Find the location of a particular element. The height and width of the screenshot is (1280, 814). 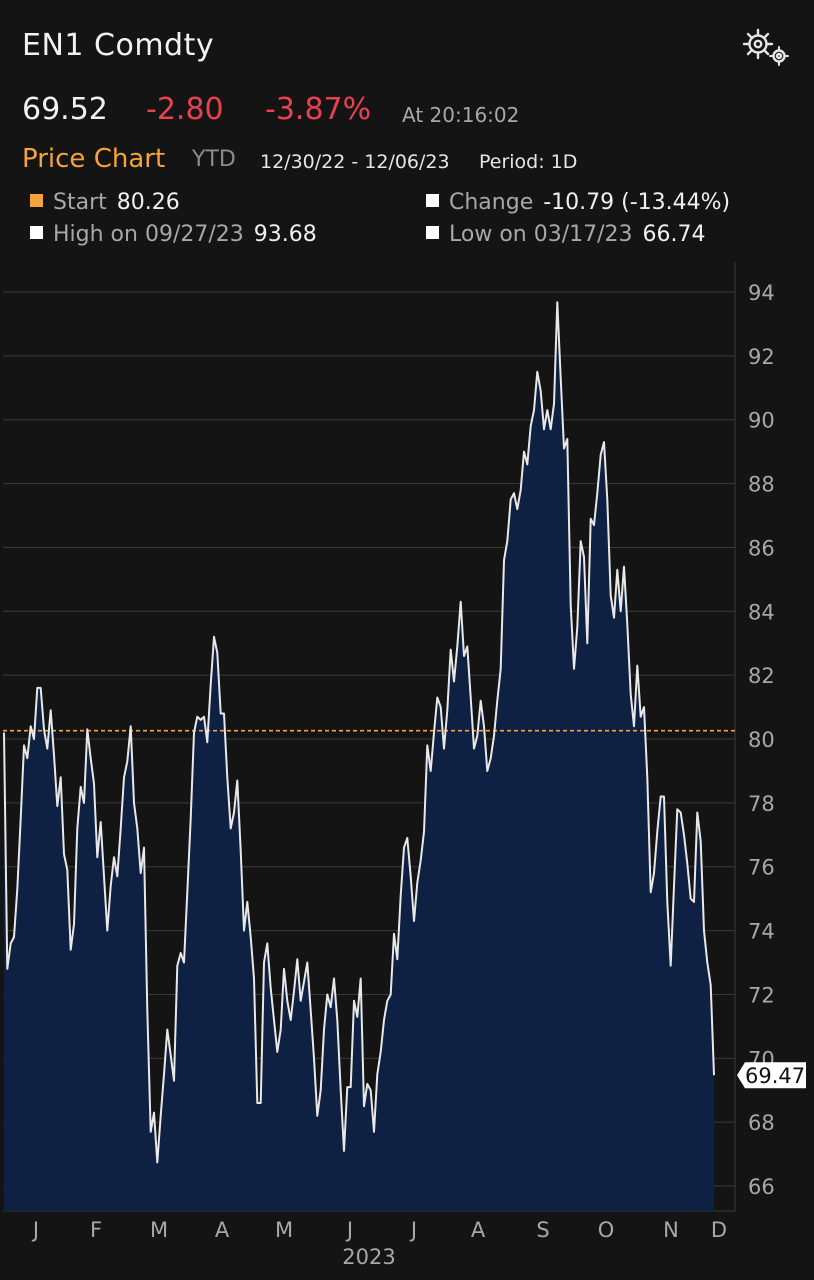

month-label: N is located at coordinates (671, 1230).